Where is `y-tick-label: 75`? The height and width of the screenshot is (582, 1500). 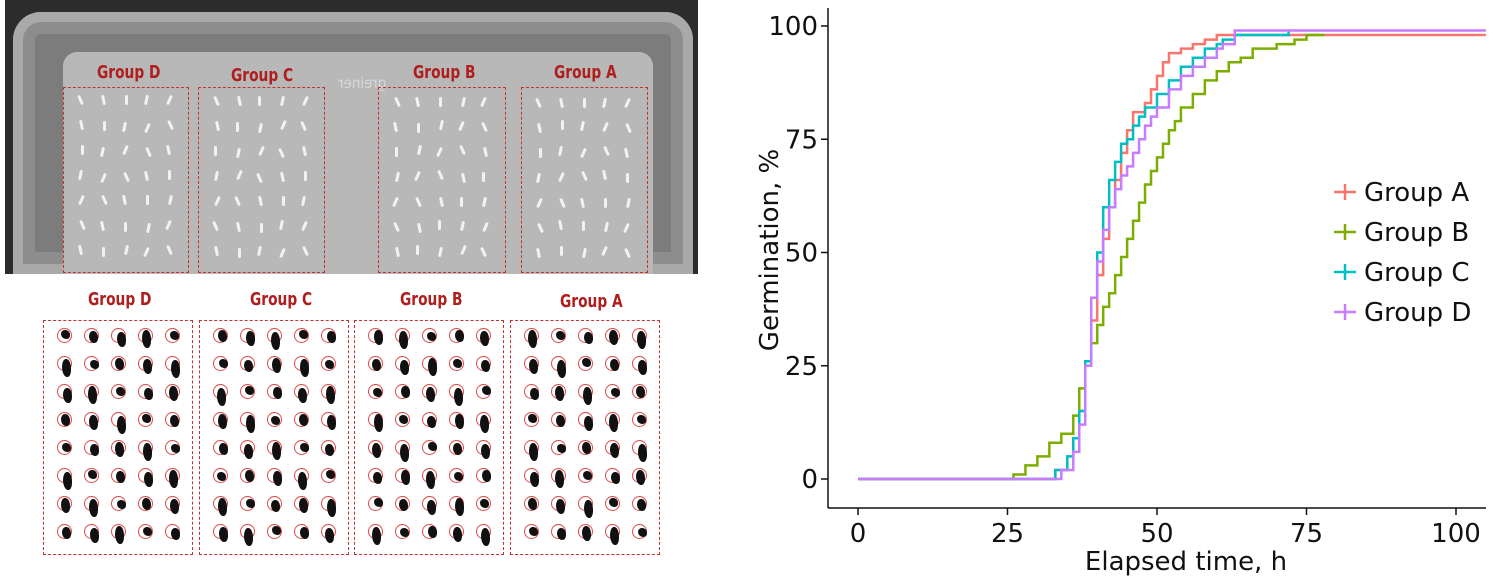 y-tick-label: 75 is located at coordinates (801, 140).